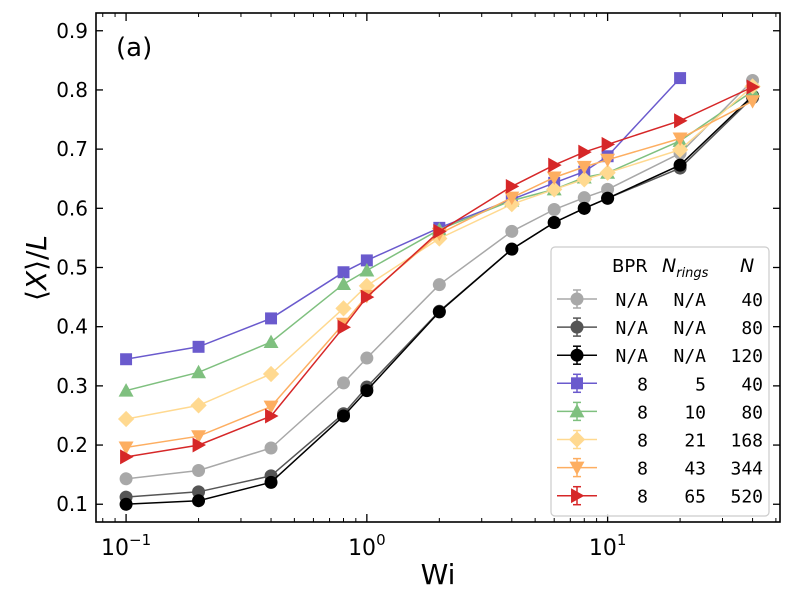 This screenshot has height=604, width=793. Describe the element at coordinates (72, 31) in the screenshot. I see `y-tick-label: 0.9` at that location.